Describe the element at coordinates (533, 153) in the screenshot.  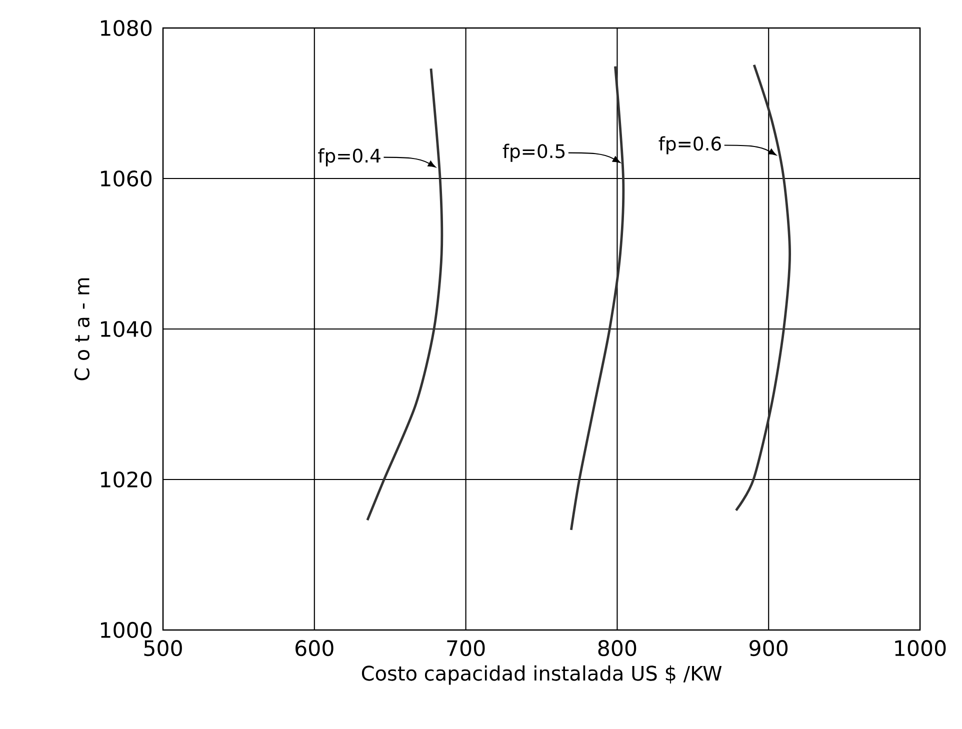
I see `annotation: fp=0.5` at that location.